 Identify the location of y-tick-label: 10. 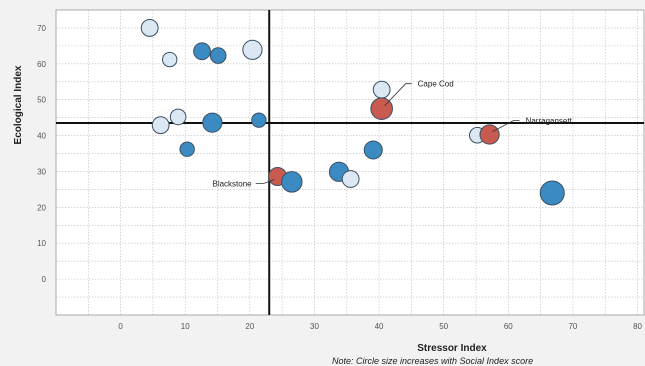
(41, 243).